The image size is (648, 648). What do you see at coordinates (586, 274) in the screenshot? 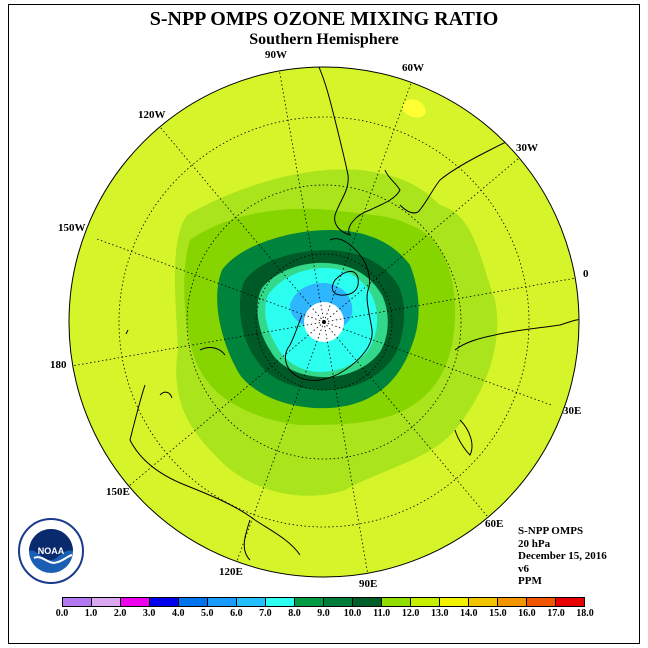
I see `lon-label-0: 0` at bounding box center [586, 274].